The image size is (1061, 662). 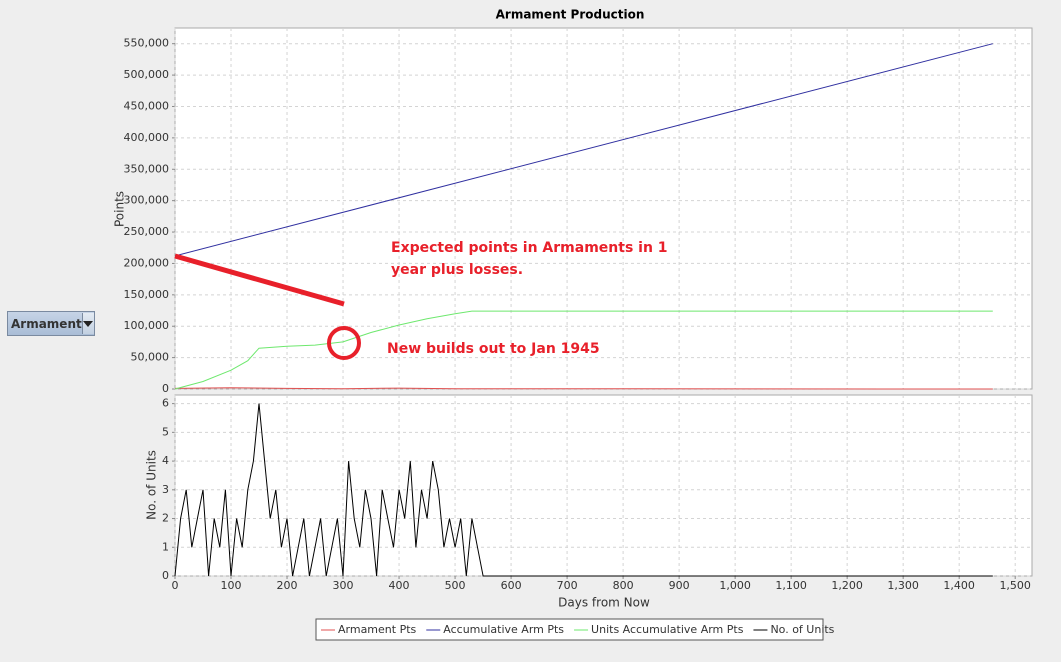 What do you see at coordinates (791, 585) in the screenshot?
I see `x-tick-label: 1,100` at bounding box center [791, 585].